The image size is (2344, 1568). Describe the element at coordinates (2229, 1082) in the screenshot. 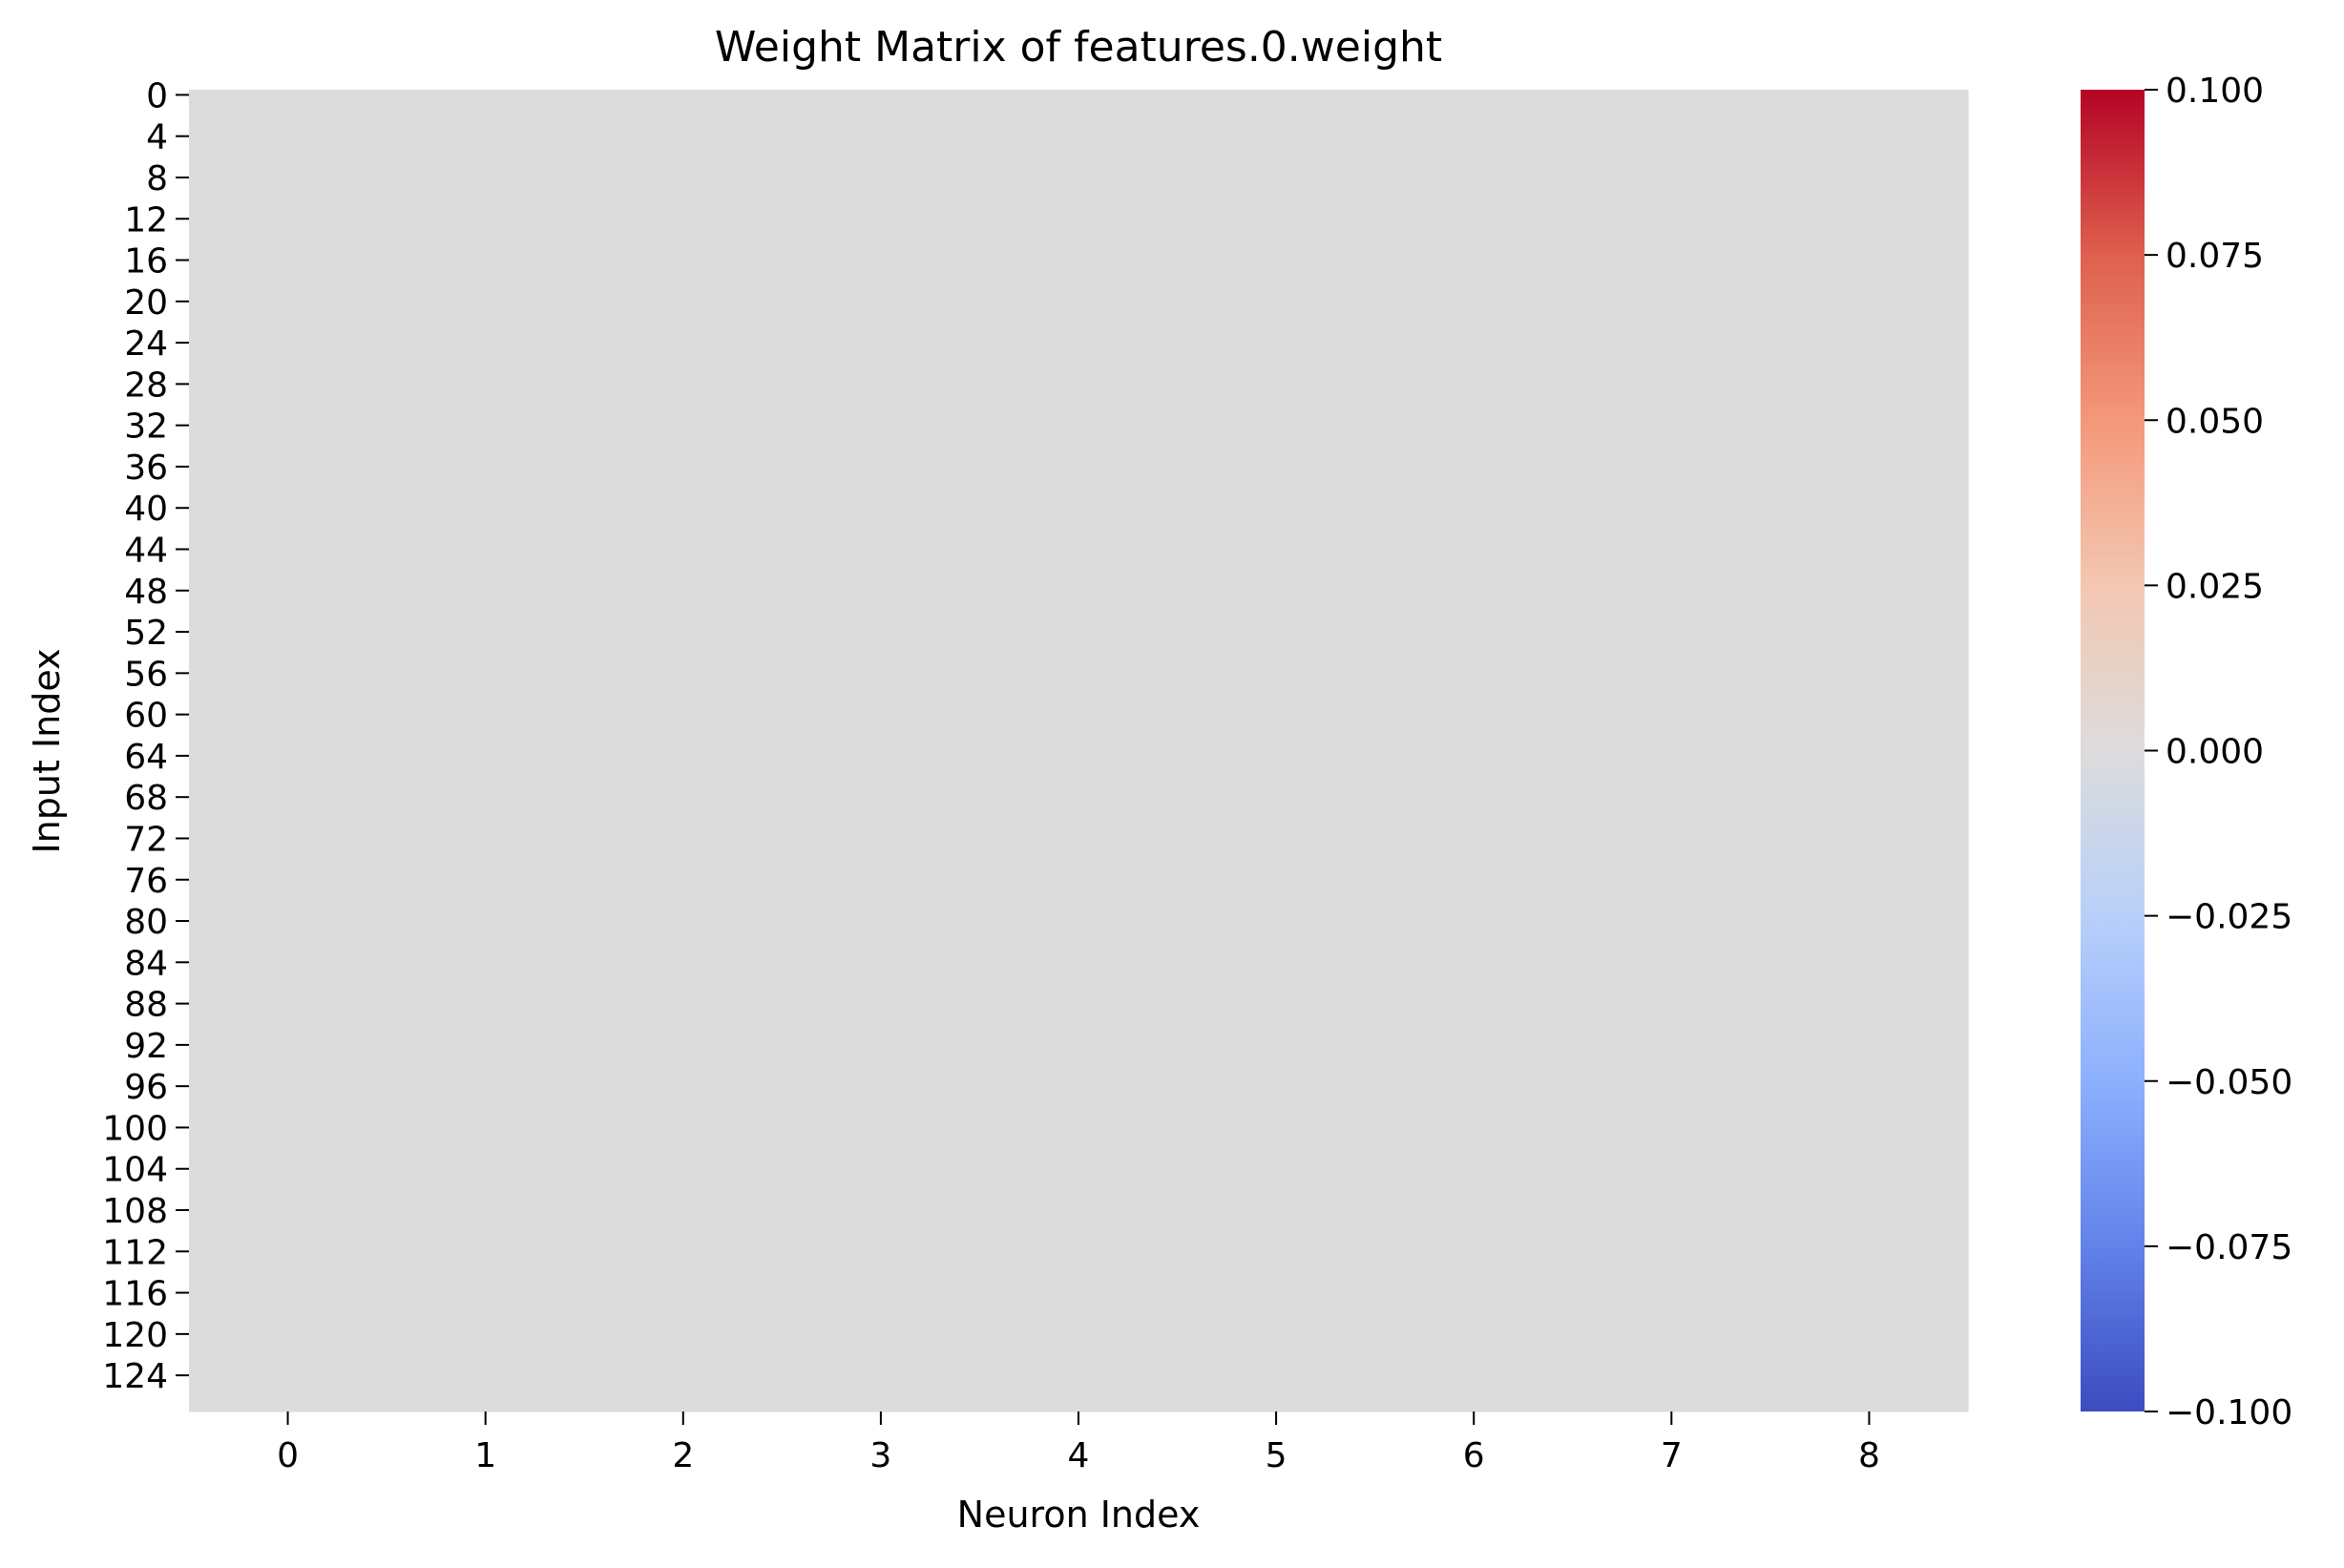

I see `colorbar-tick-label: −0.050` at that location.